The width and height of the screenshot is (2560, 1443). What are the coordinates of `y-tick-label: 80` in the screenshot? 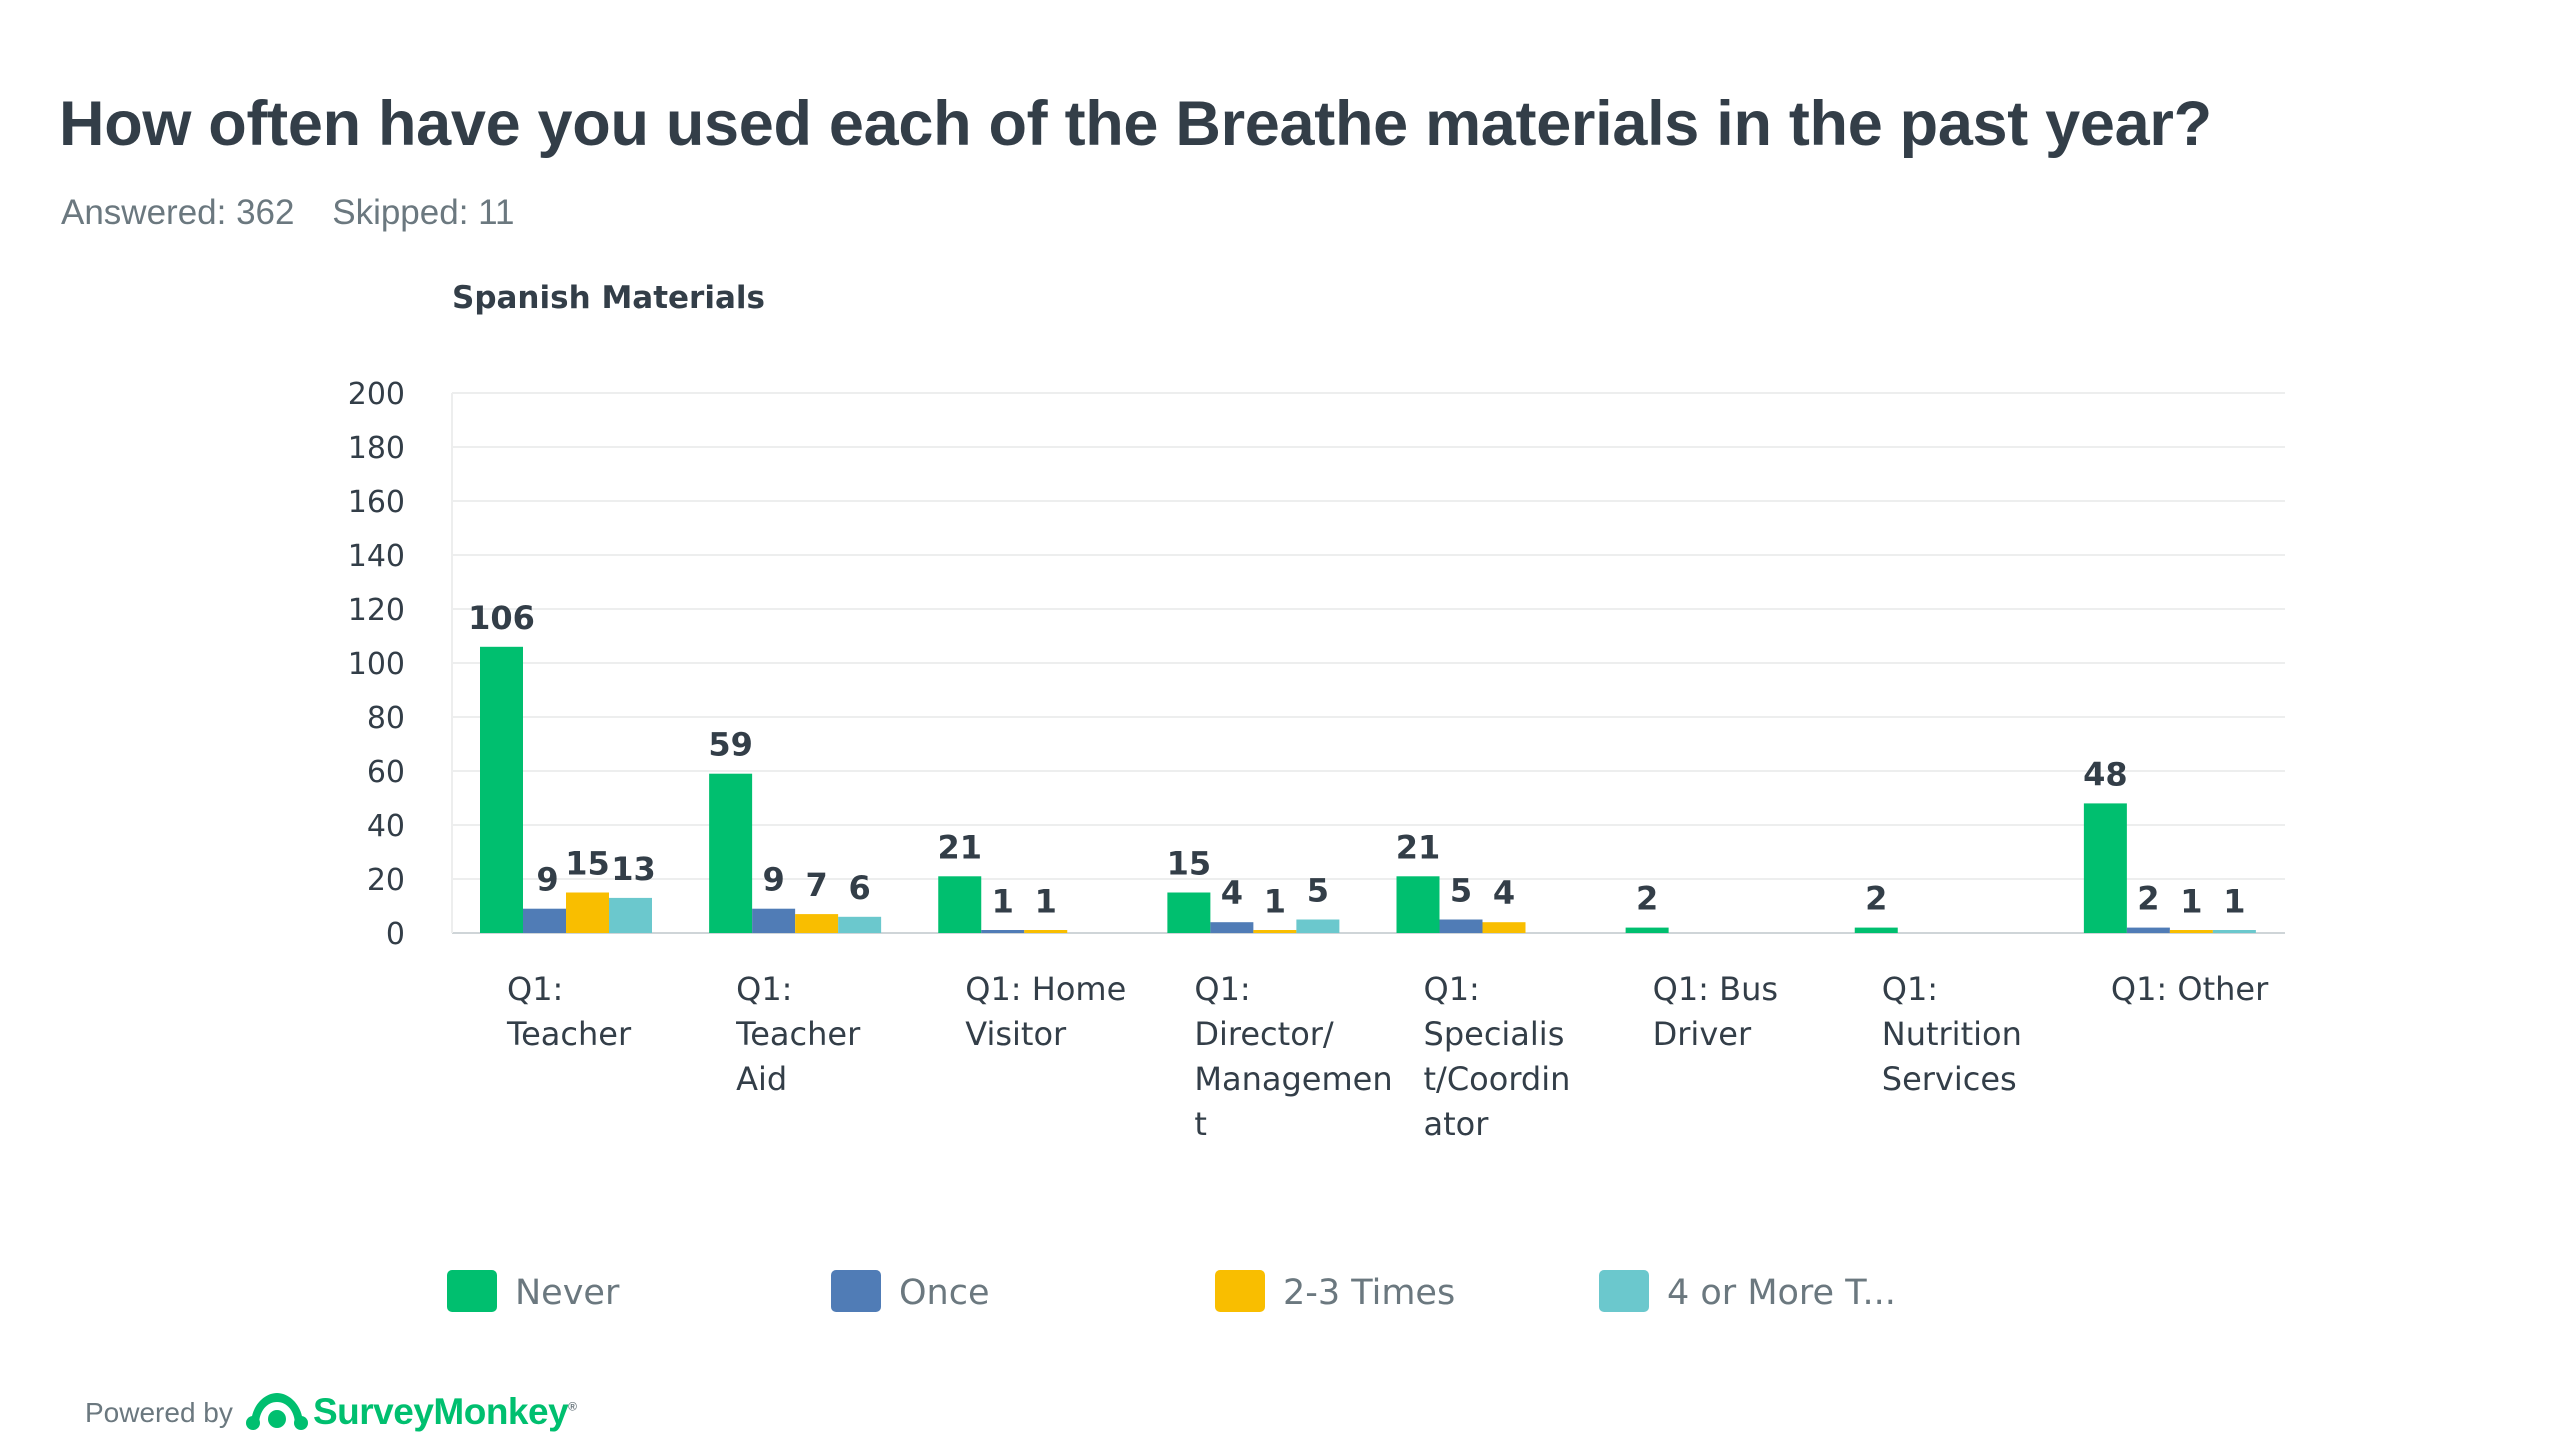 It's located at (386, 718).